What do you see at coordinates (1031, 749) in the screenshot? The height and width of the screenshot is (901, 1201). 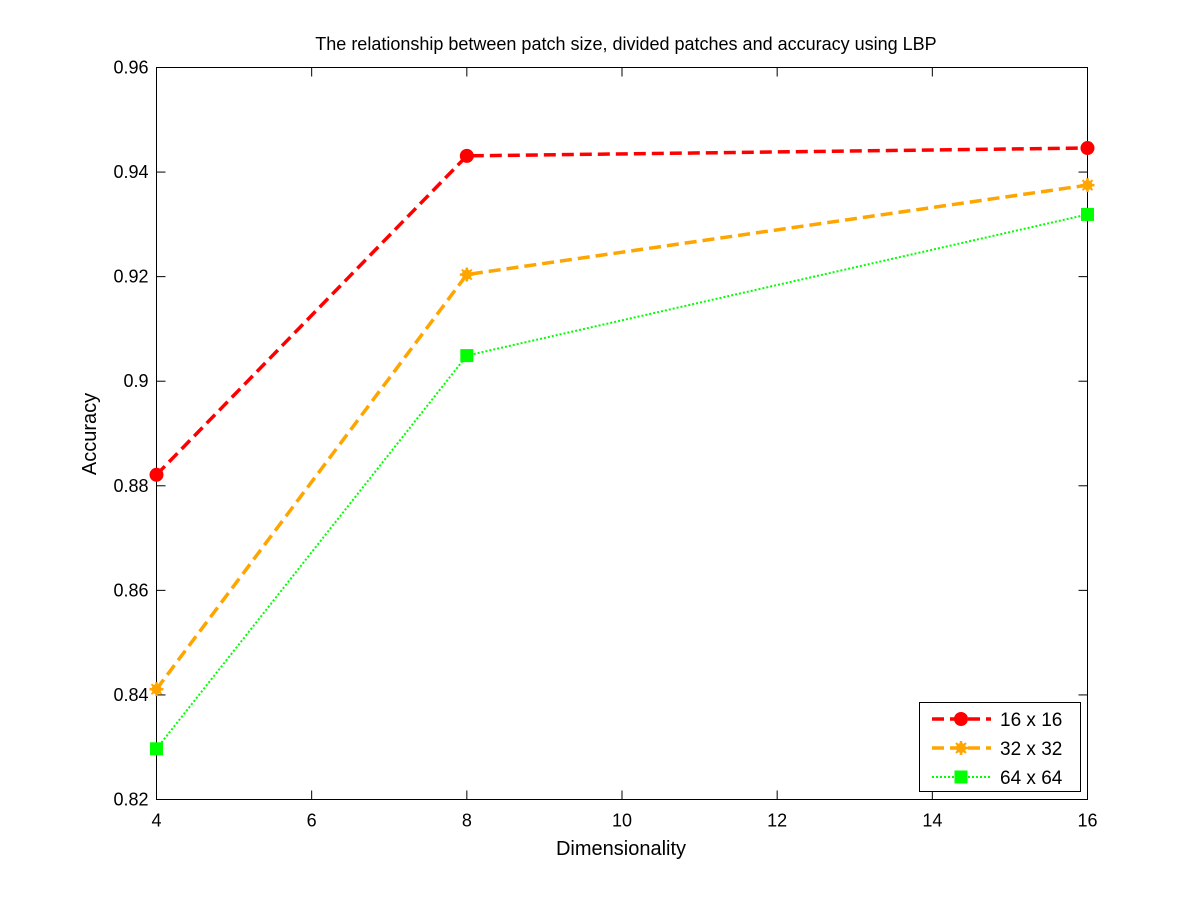 I see `legend-label: 32 x 32` at bounding box center [1031, 749].